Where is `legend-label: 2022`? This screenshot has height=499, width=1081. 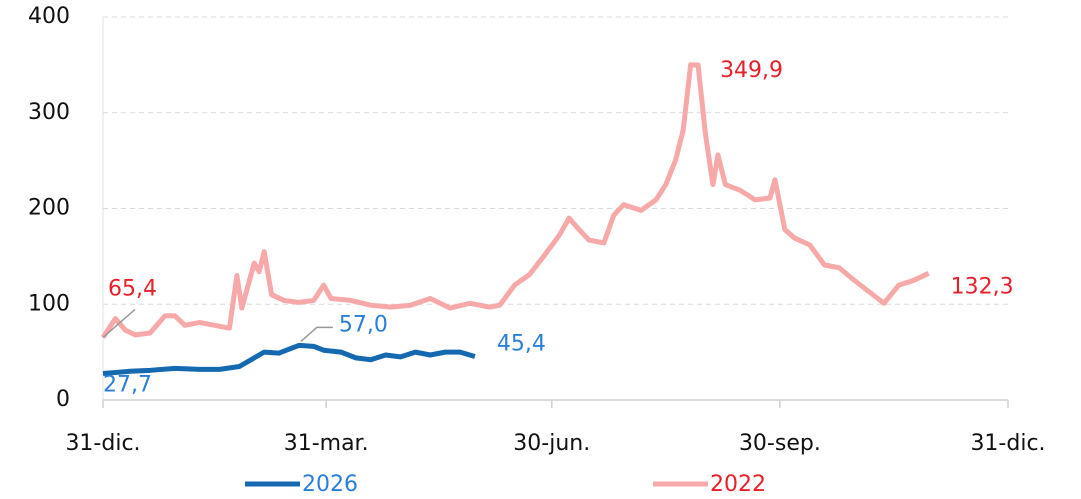
legend-label: 2022 is located at coordinates (738, 484).